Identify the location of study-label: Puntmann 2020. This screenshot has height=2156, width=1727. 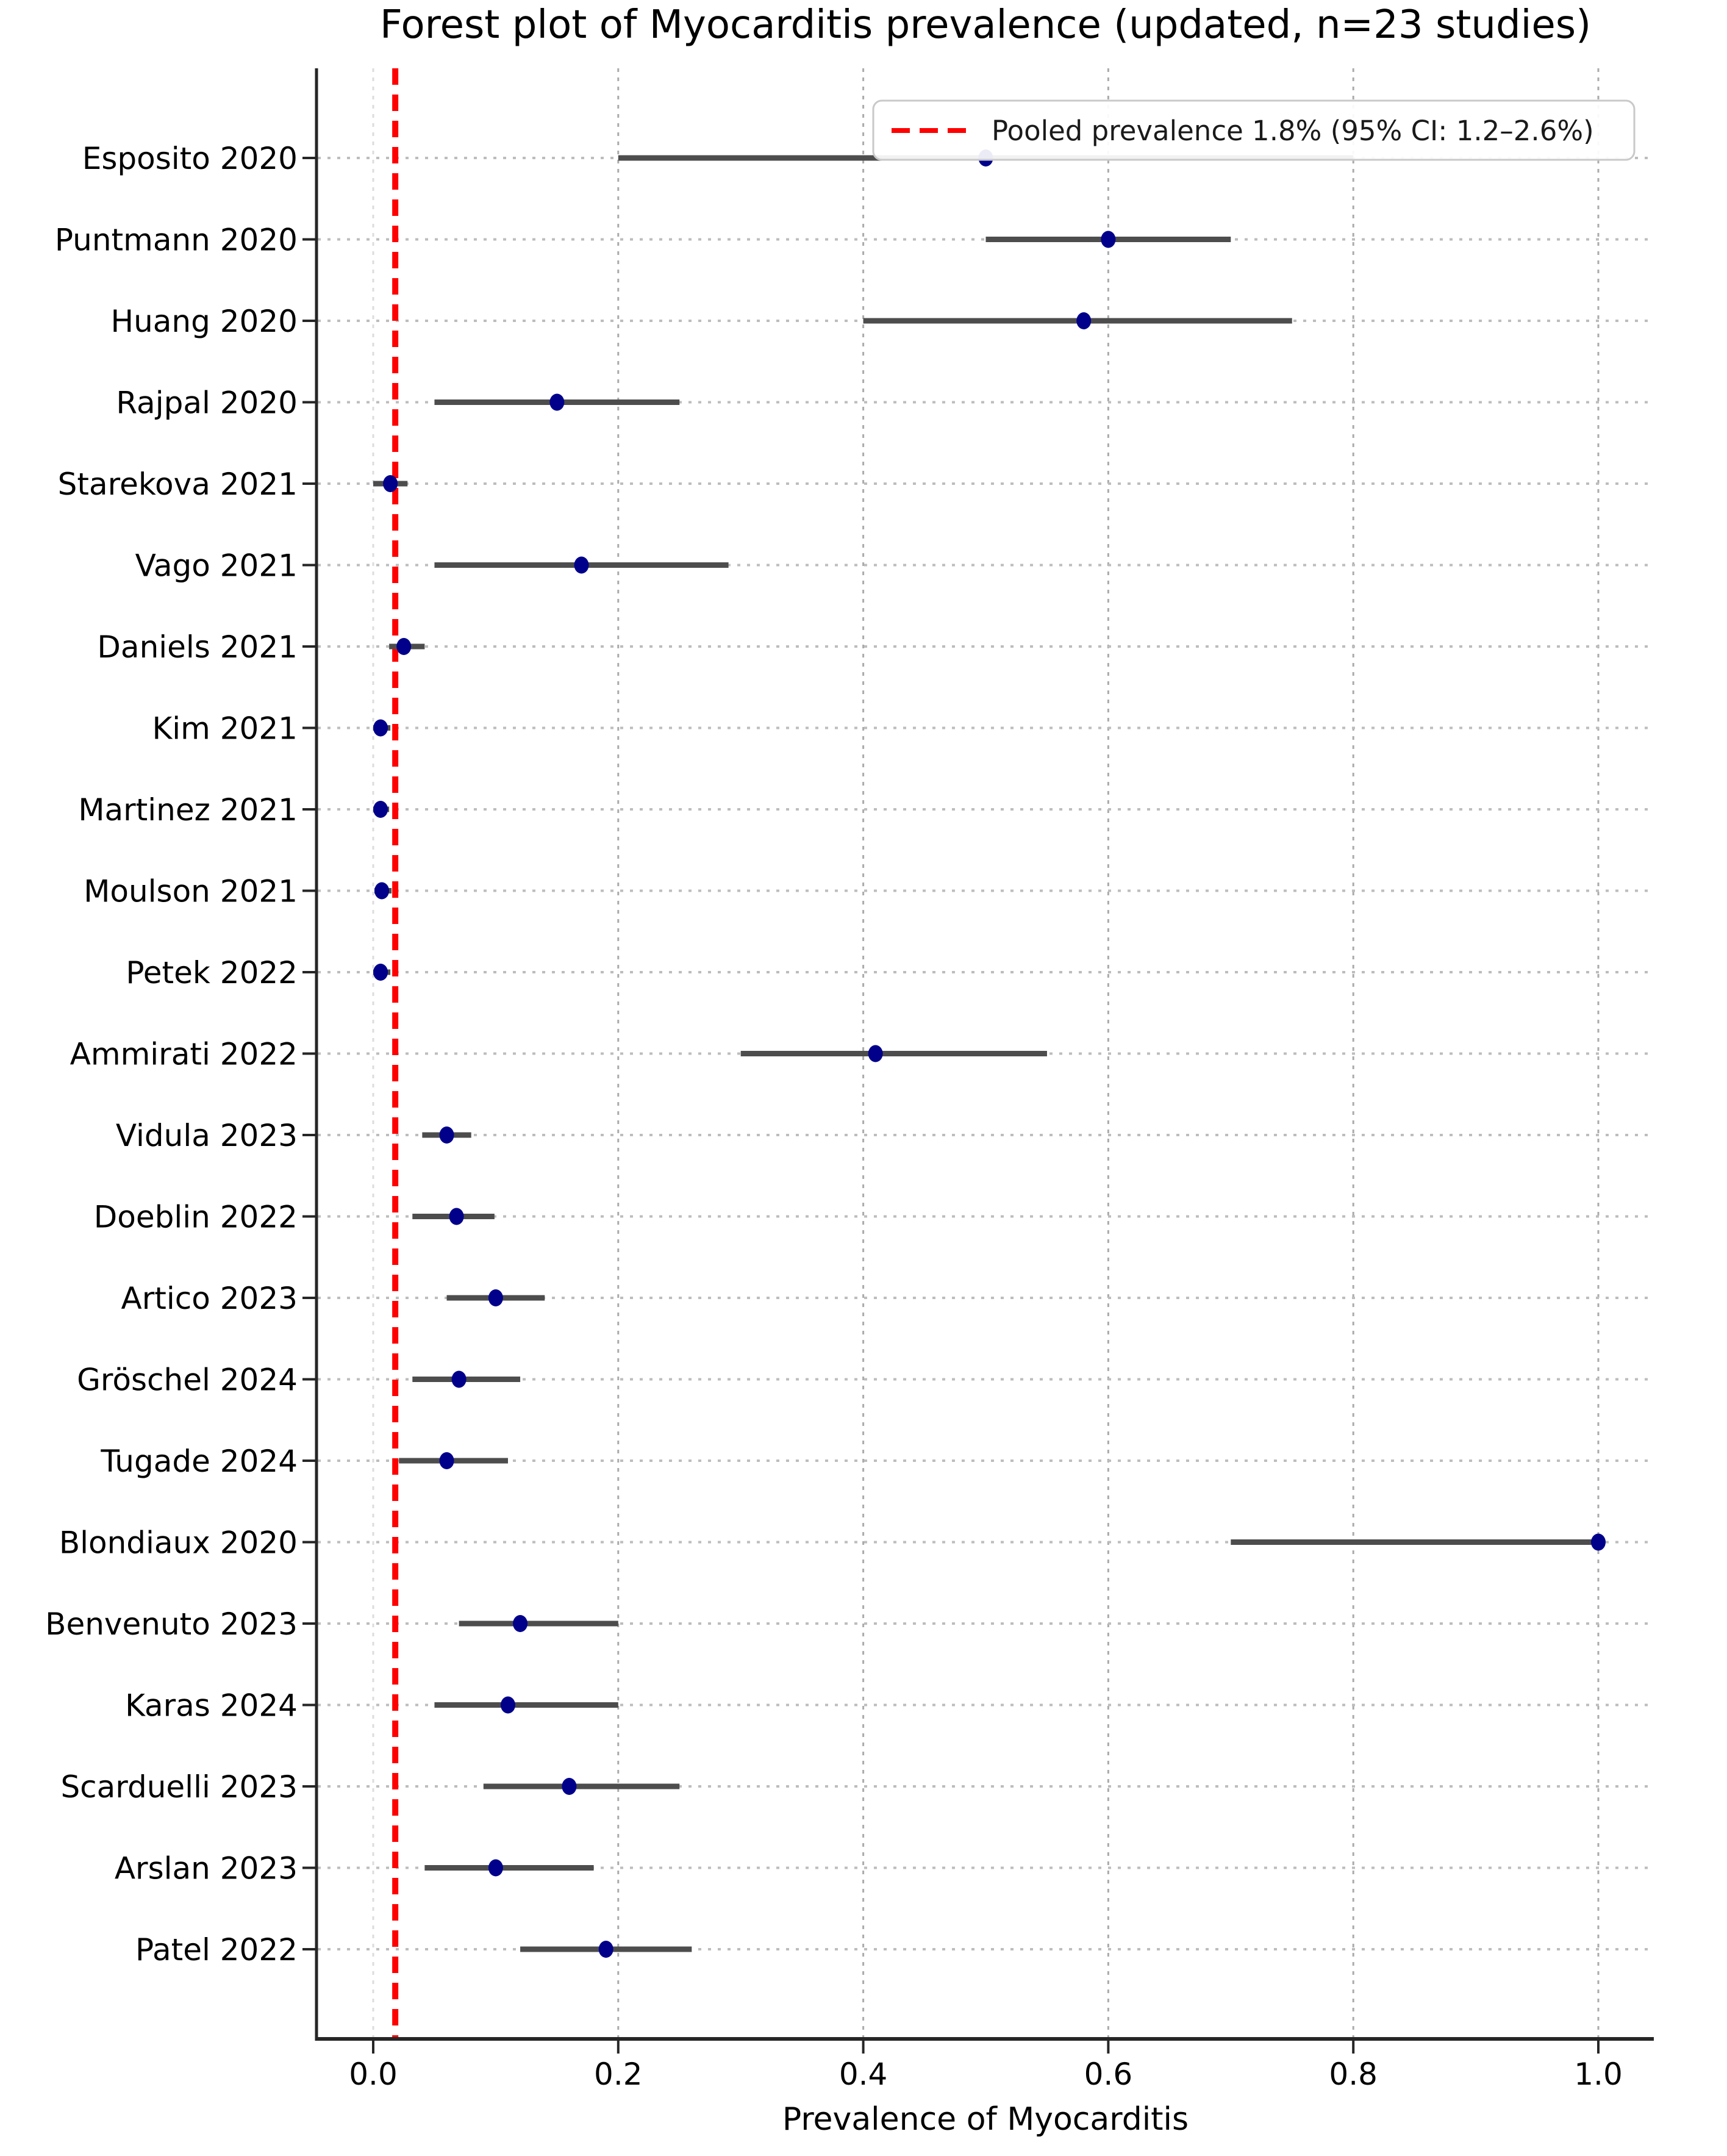
(177, 240).